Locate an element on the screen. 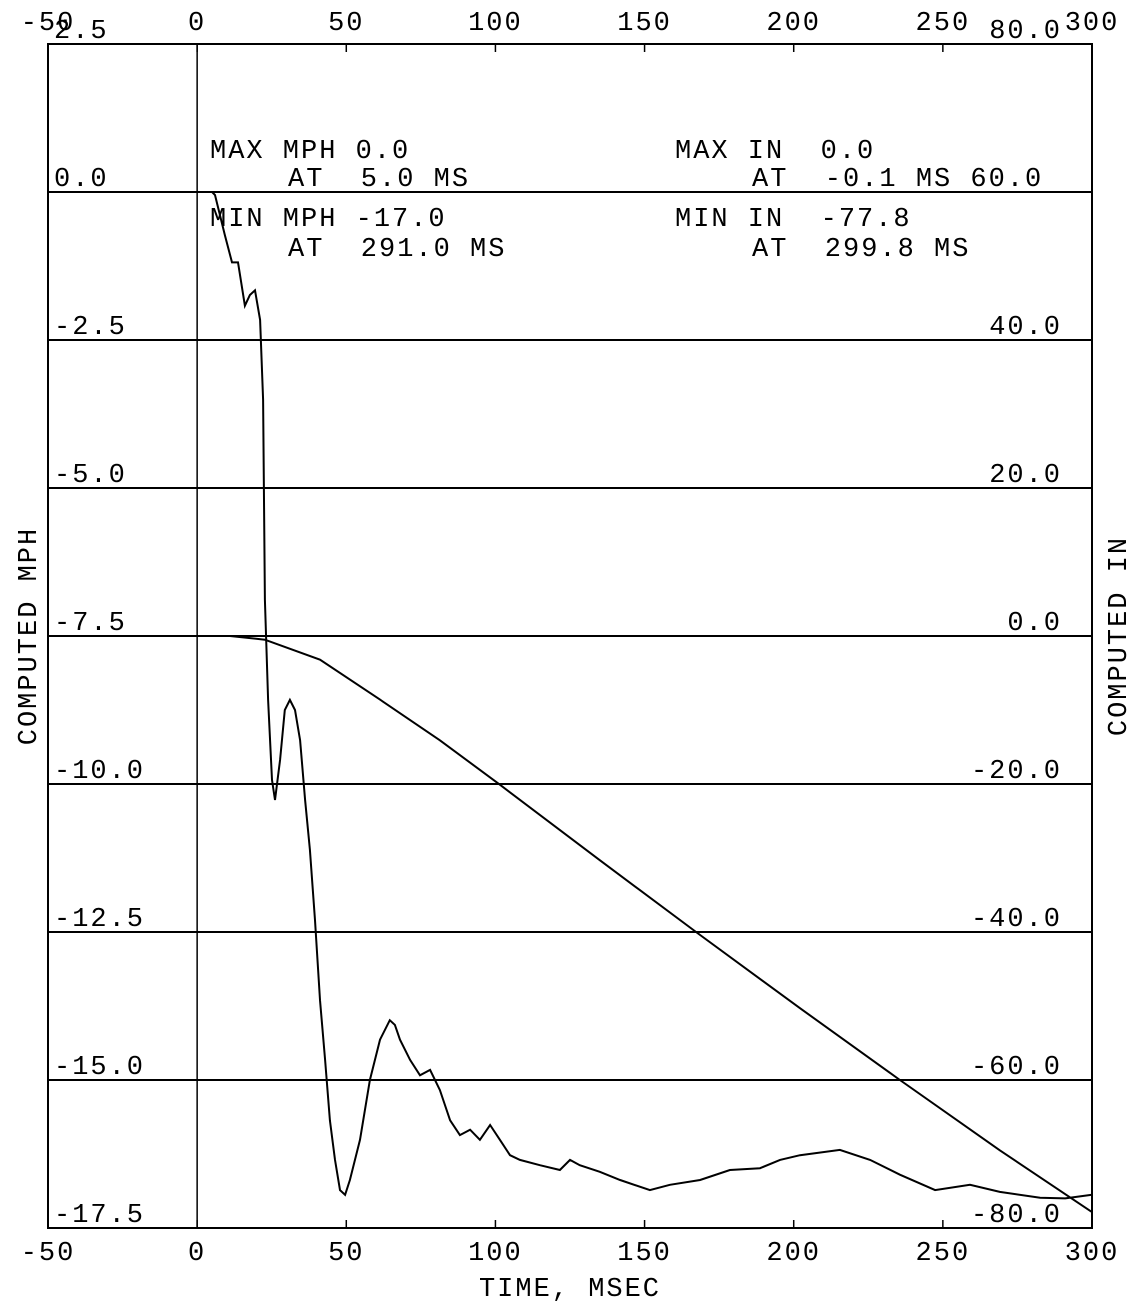 The height and width of the screenshot is (1305, 1134). x-axis-label: TIME, MSEC is located at coordinates (570, 1290).